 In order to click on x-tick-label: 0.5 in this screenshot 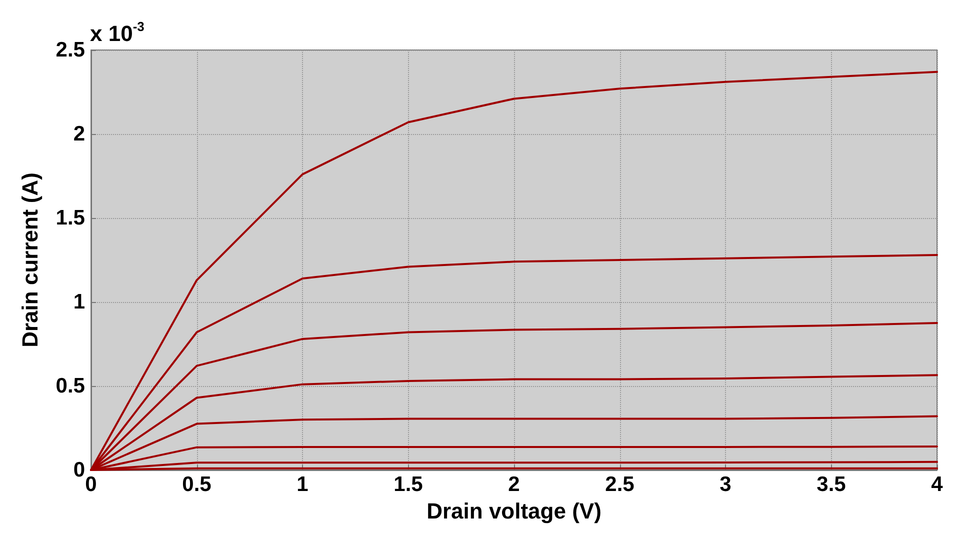, I will do `click(197, 484)`.